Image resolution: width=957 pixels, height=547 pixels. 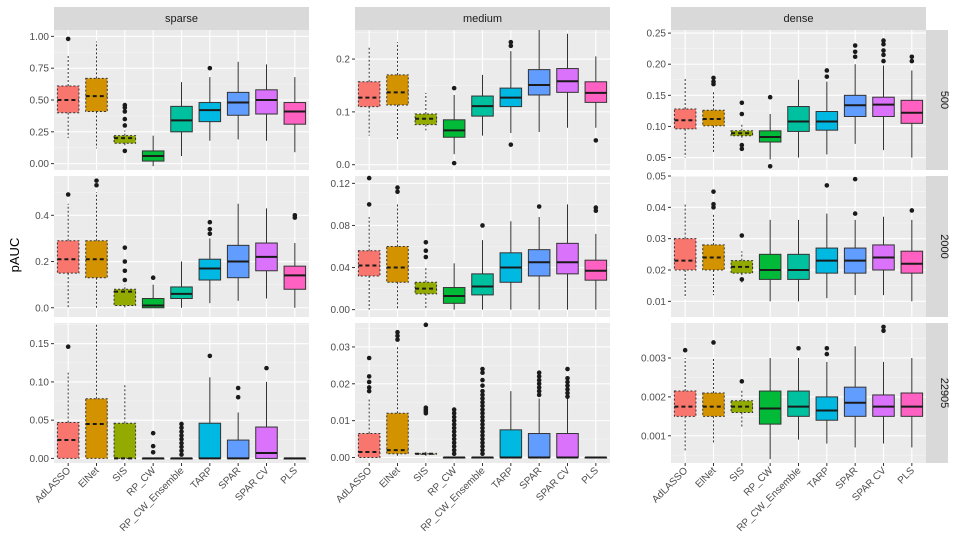 I want to click on row-strip-label-2000: 2000, so click(x=944, y=246).